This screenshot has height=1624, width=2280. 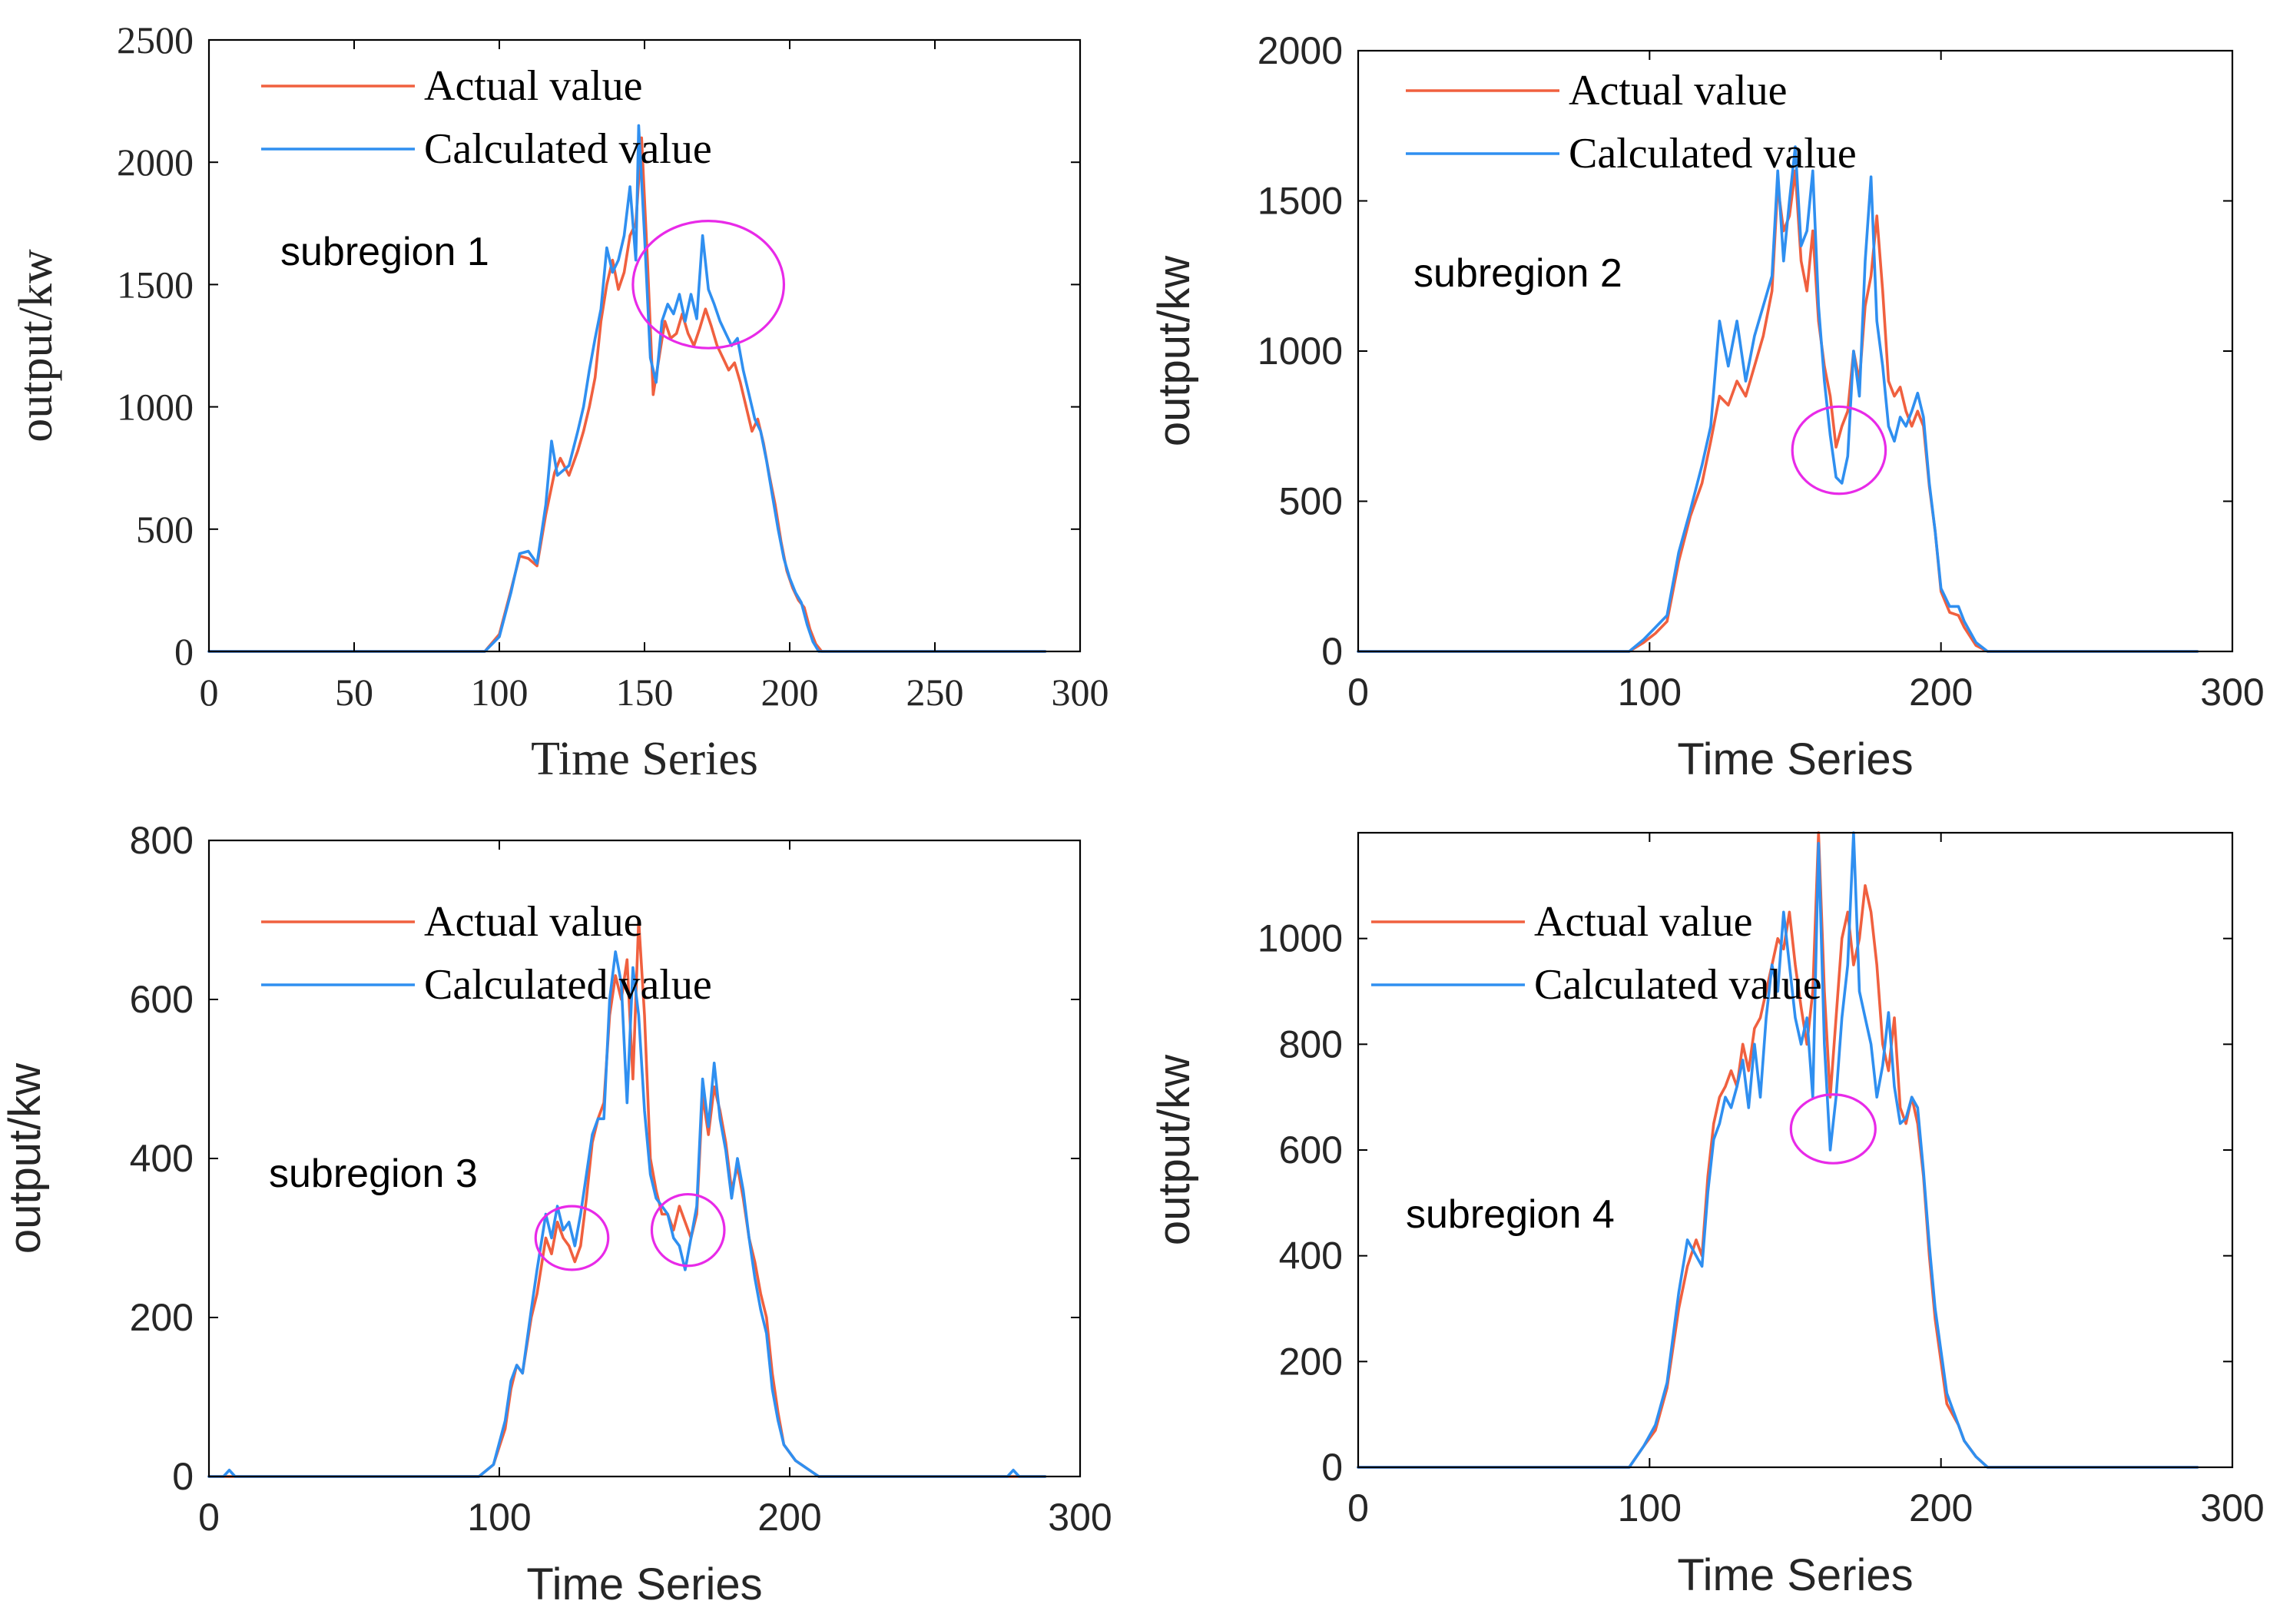 What do you see at coordinates (384, 252) in the screenshot?
I see `subregion-label: subregion 1` at bounding box center [384, 252].